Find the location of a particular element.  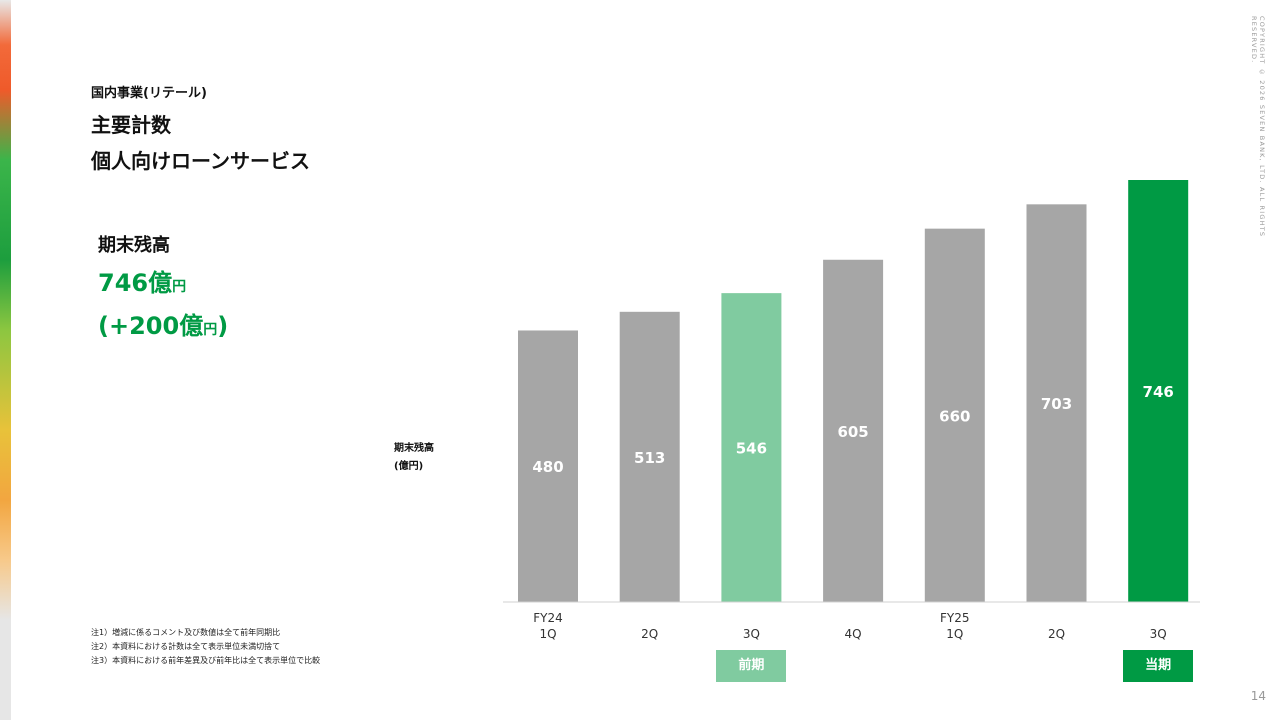

kpi-value-number: 746 is located at coordinates (123, 283).